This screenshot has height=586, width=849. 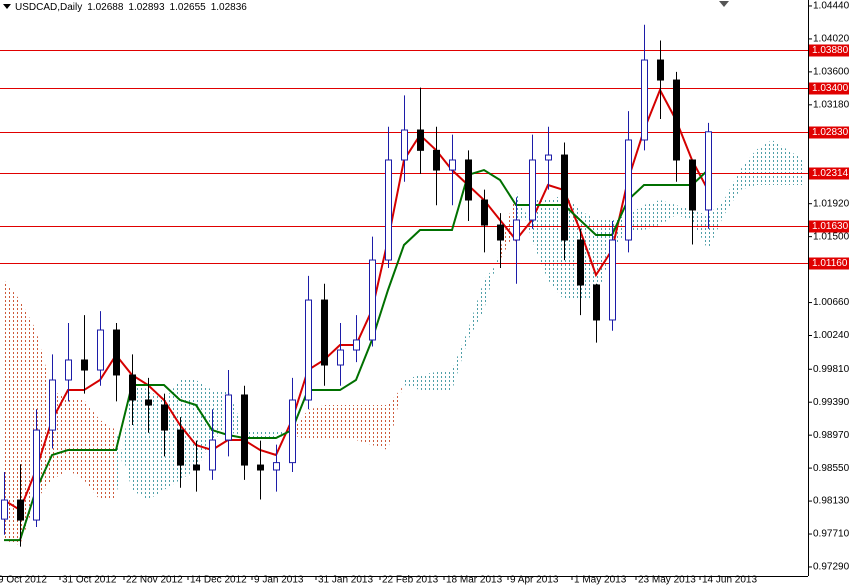 I want to click on level-label: 1.02830, so click(x=830, y=132).